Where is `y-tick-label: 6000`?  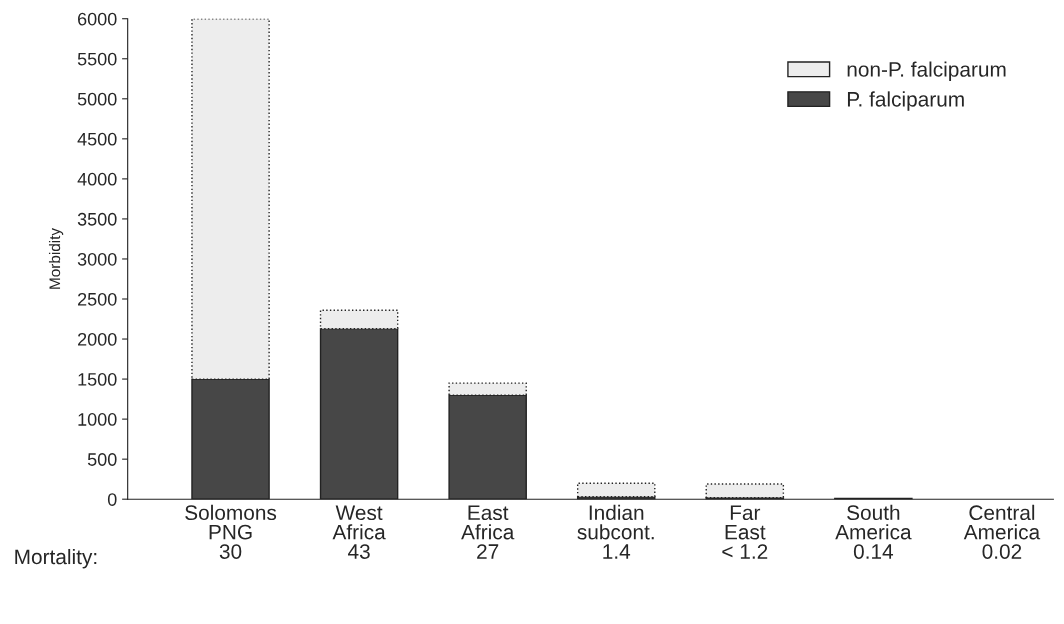 y-tick-label: 6000 is located at coordinates (97, 19).